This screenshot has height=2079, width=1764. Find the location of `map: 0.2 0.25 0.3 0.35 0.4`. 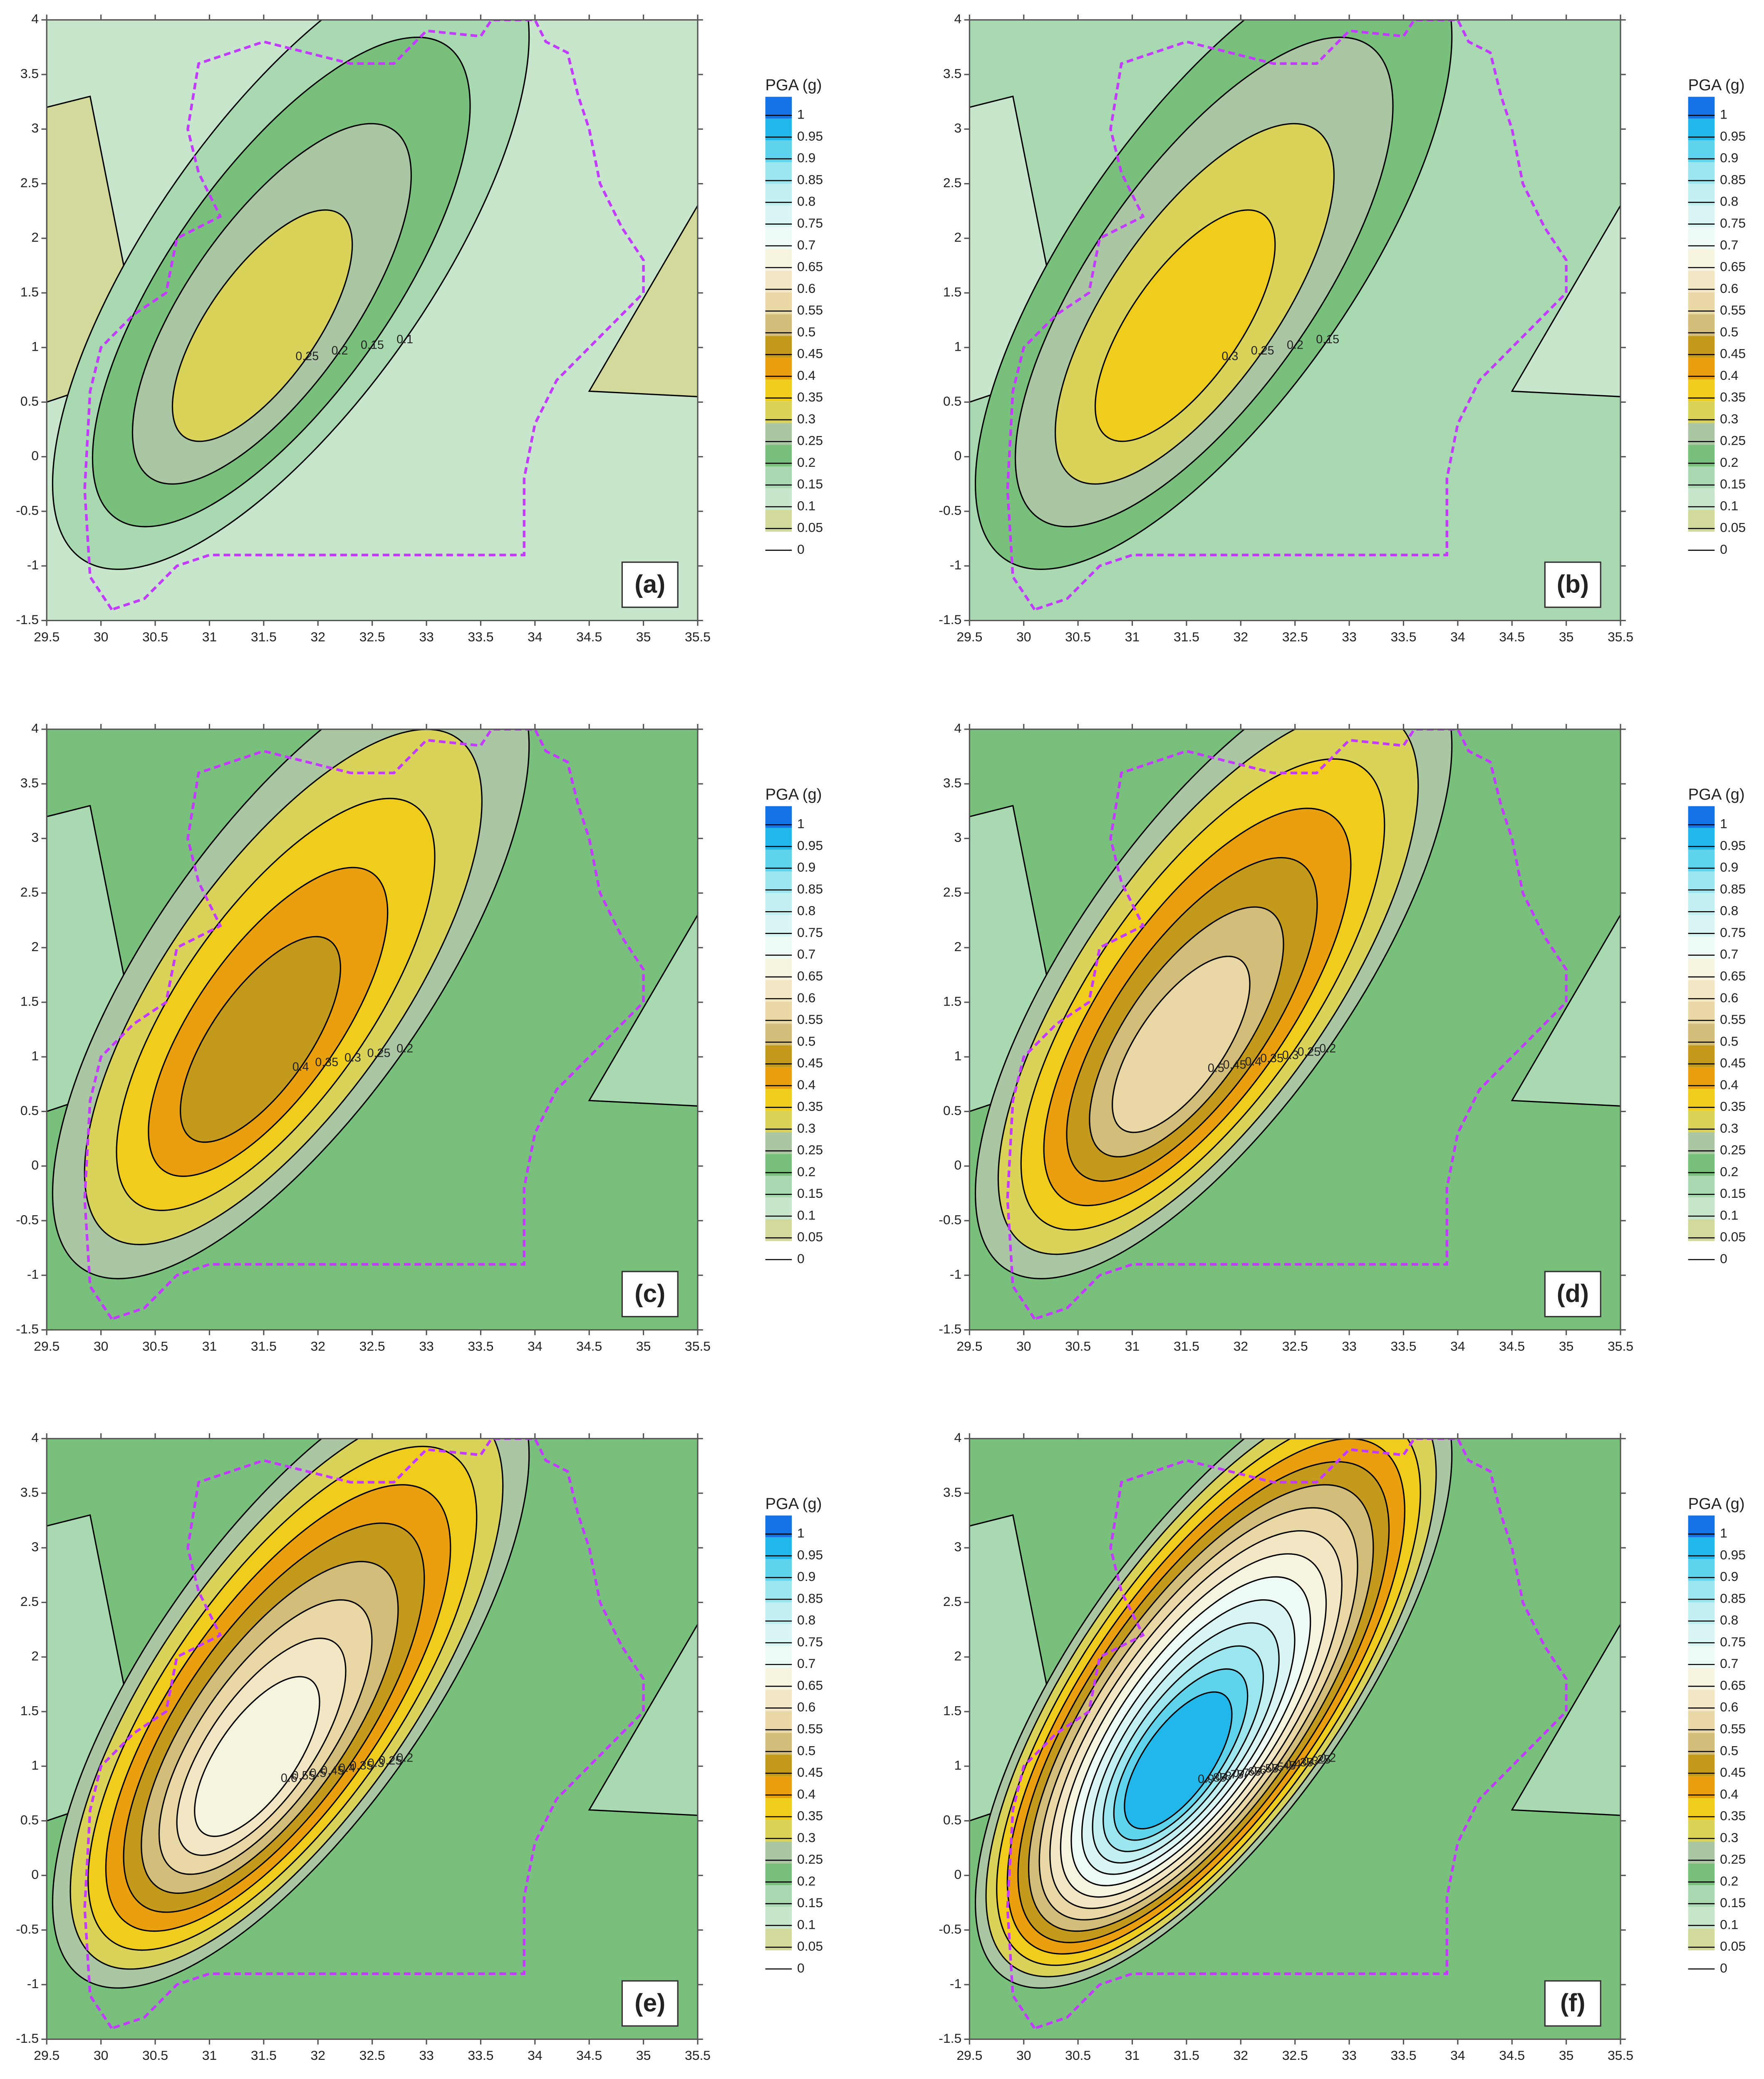

map: 0.2 0.25 0.3 0.35 0.4 is located at coordinates (373, 1029).